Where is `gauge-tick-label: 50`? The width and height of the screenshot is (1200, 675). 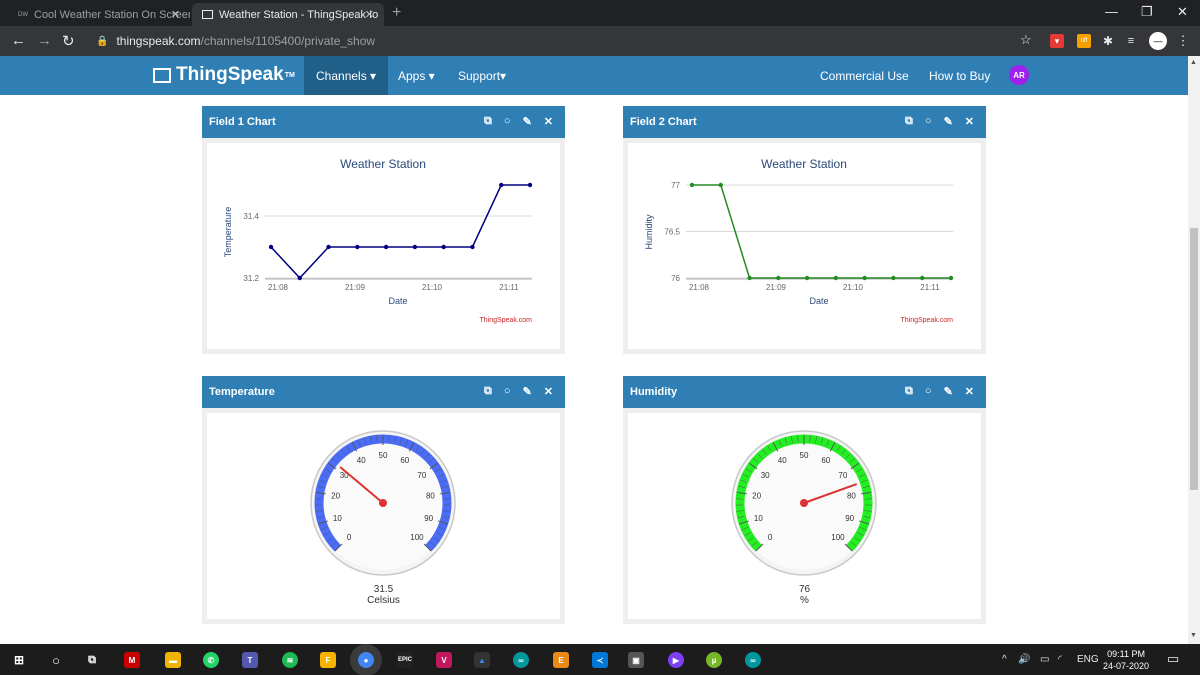 gauge-tick-label: 50 is located at coordinates (383, 455).